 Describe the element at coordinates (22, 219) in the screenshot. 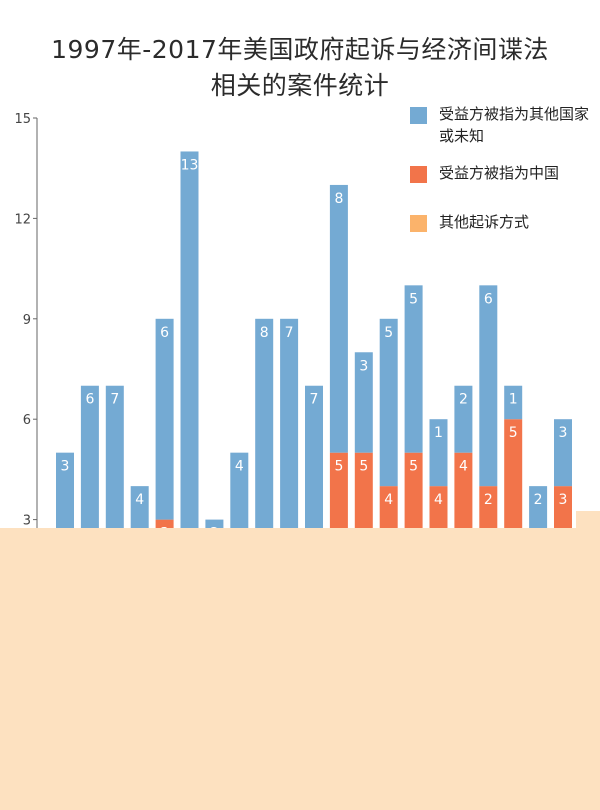

I see `y-tick-label: 12` at that location.